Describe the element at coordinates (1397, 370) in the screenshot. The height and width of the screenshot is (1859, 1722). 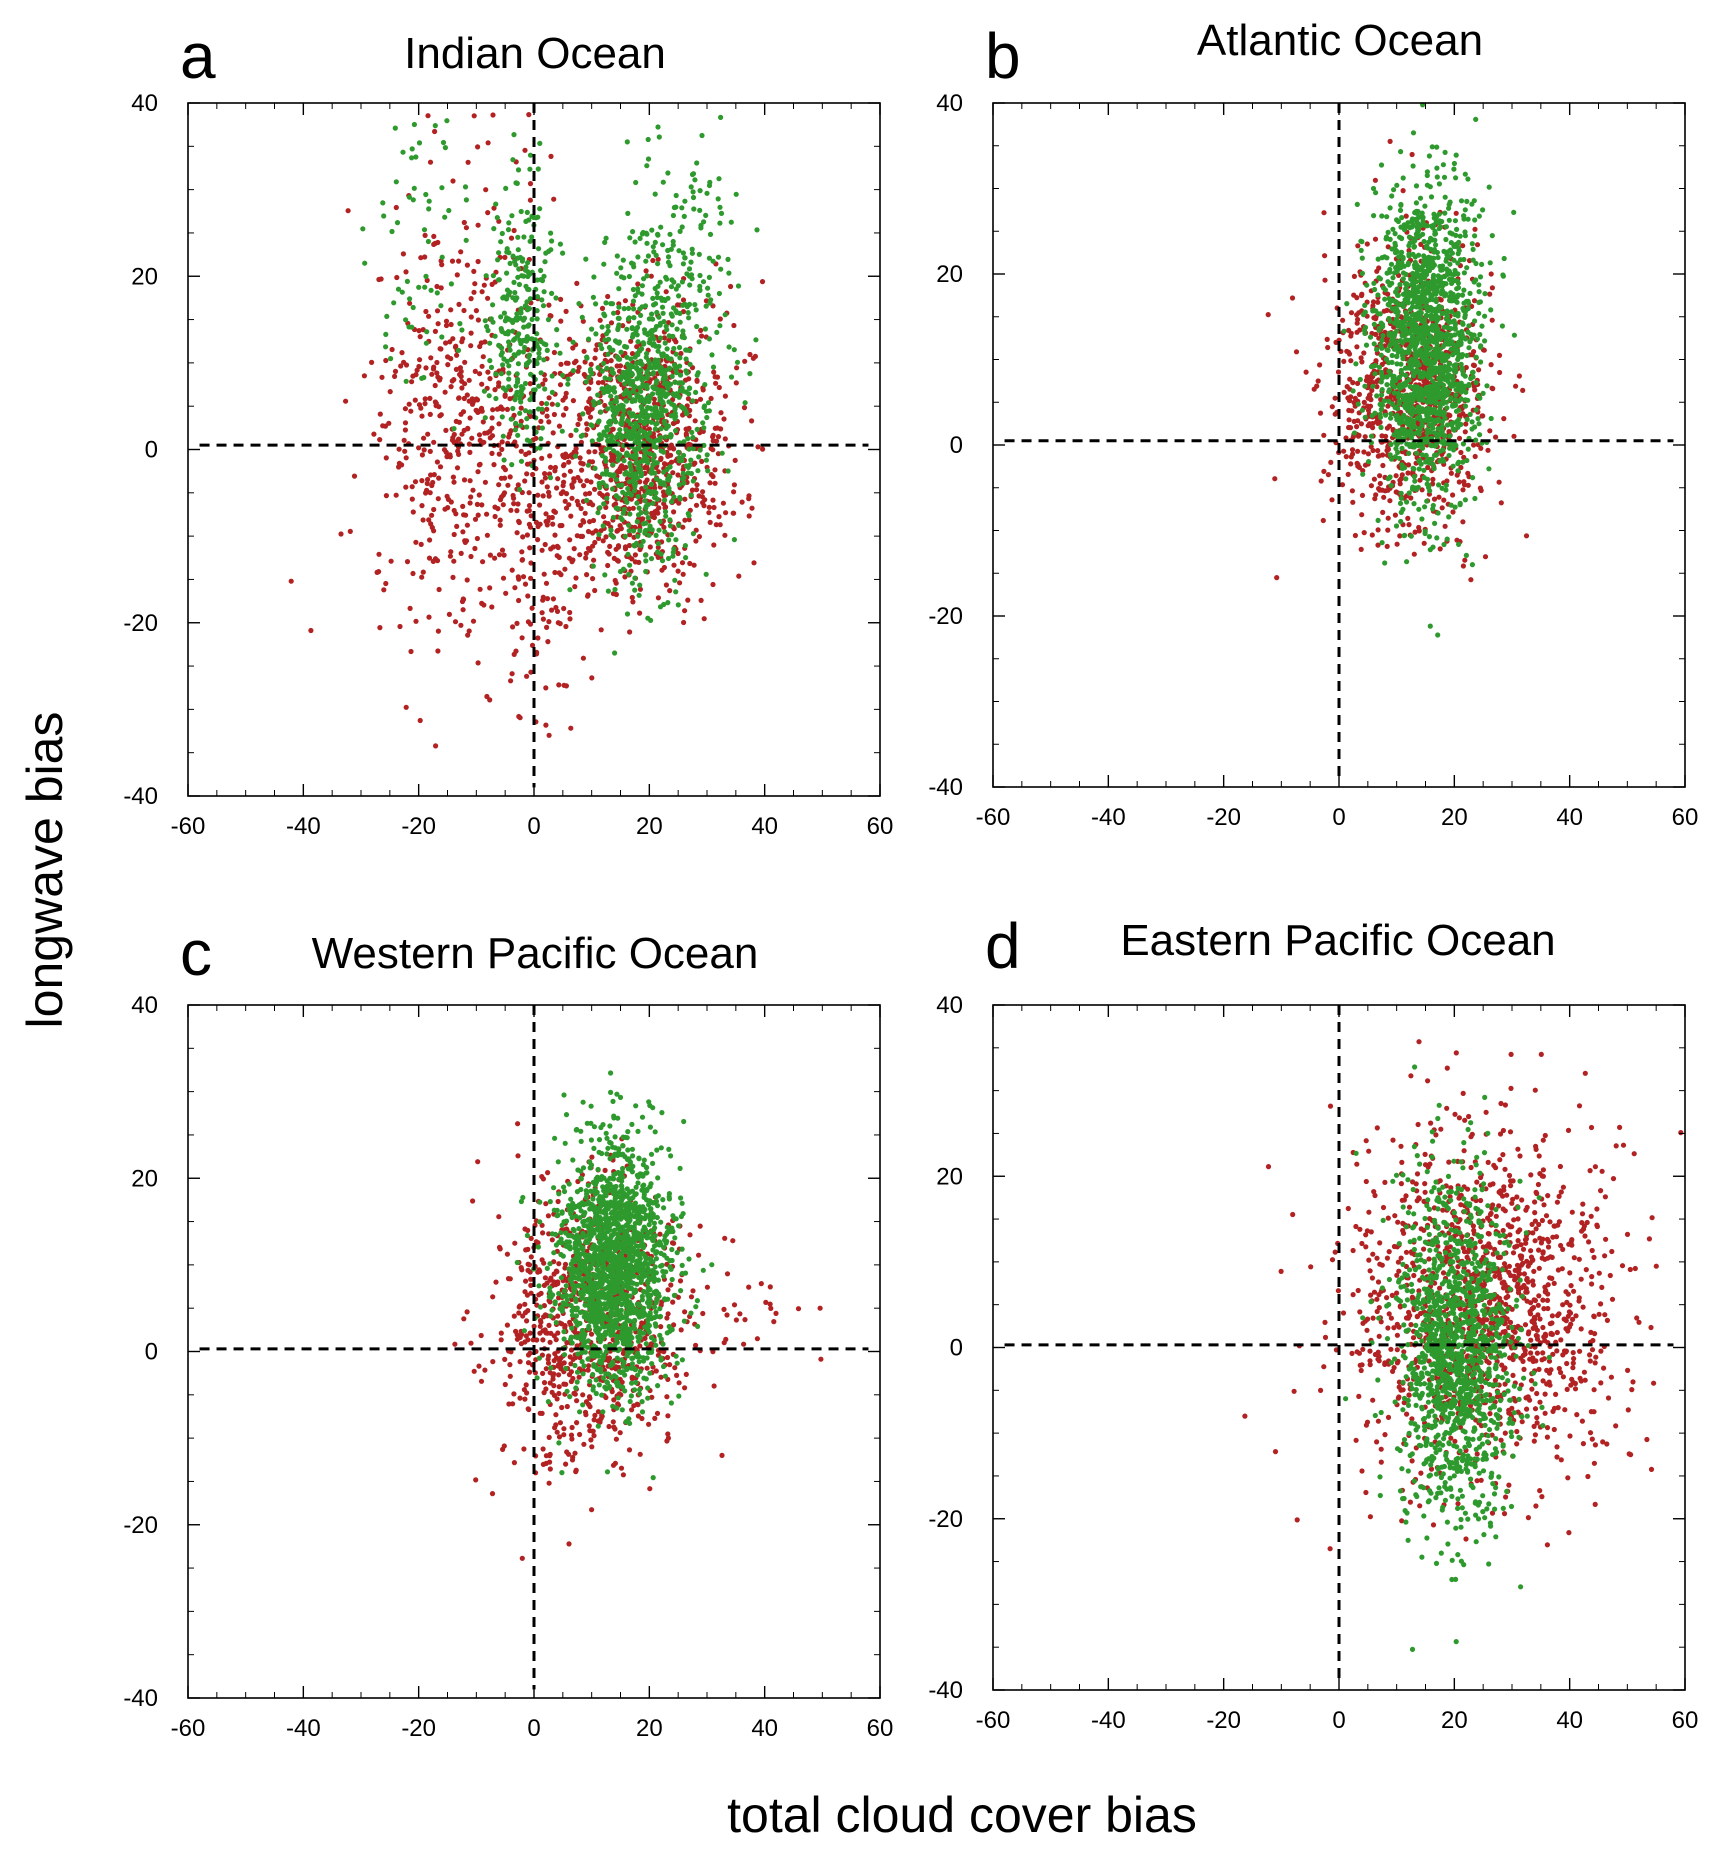
I see `panel-b-points` at that location.